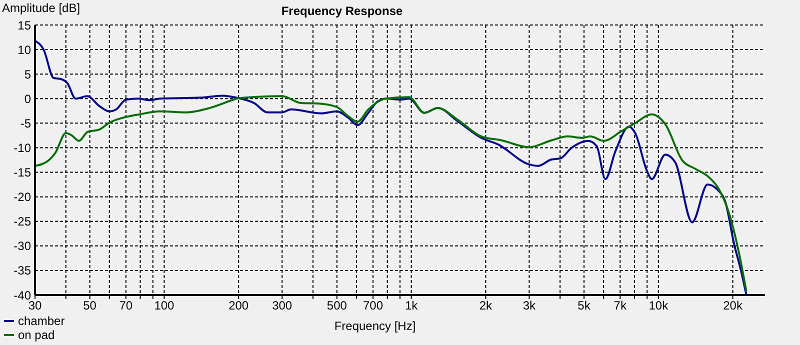 This screenshot has width=800, height=345. I want to click on x-tick-label: 200, so click(238, 305).